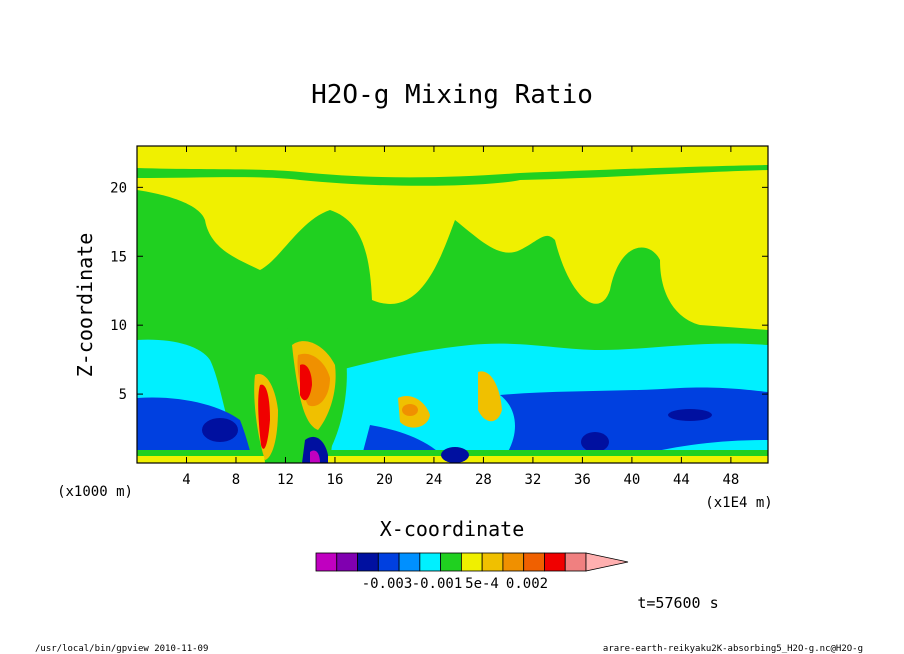 The width and height of the screenshot is (904, 654). Describe the element at coordinates (452, 95) in the screenshot. I see `chart-title: H2O-g Mixing Ratio` at that location.